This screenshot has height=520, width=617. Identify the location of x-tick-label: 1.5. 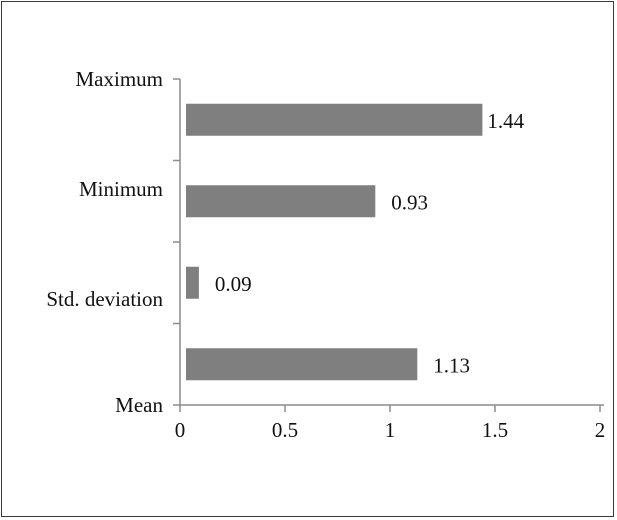
(495, 430).